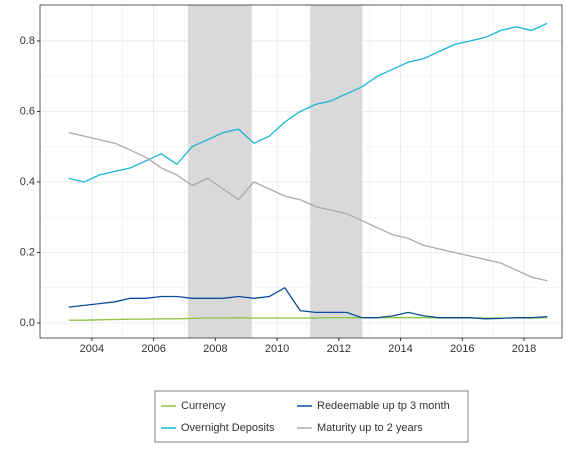 The width and height of the screenshot is (566, 452). I want to click on y-tick-label: 0.4, so click(27, 182).